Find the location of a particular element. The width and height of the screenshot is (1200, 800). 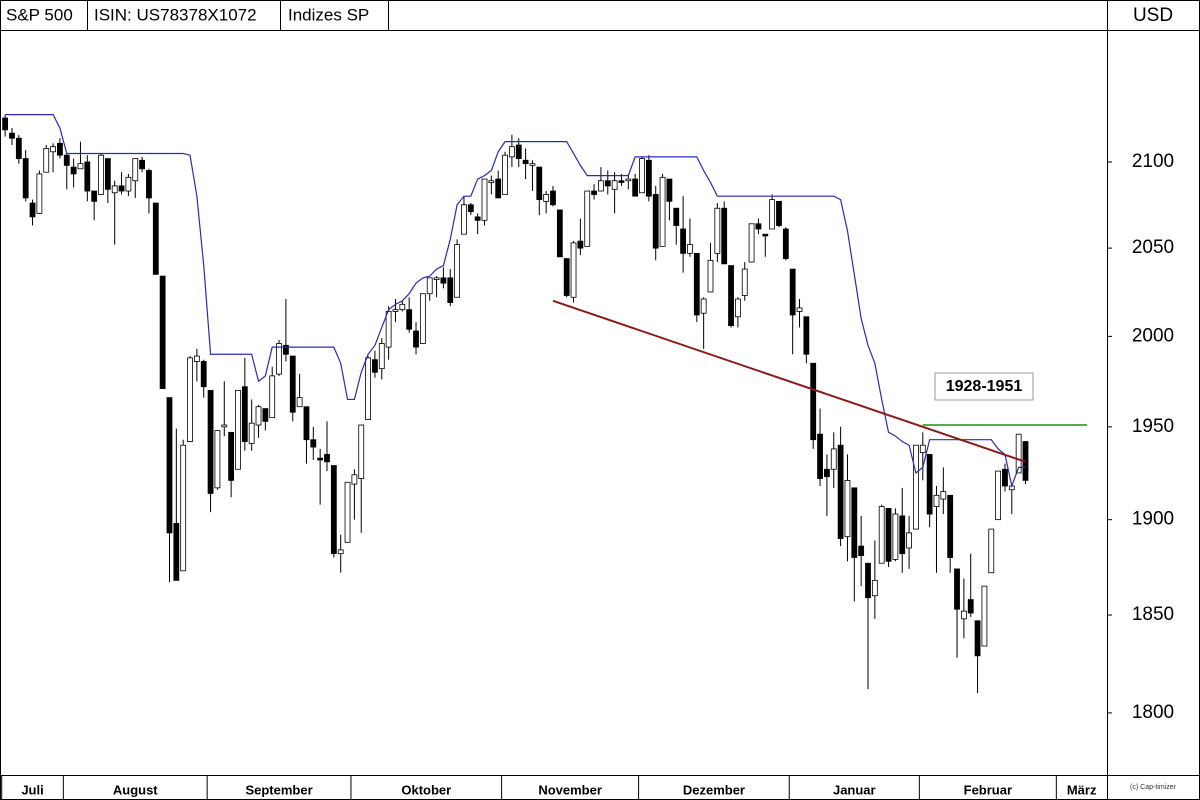

y-tick-label: 1950 is located at coordinates (1153, 426).